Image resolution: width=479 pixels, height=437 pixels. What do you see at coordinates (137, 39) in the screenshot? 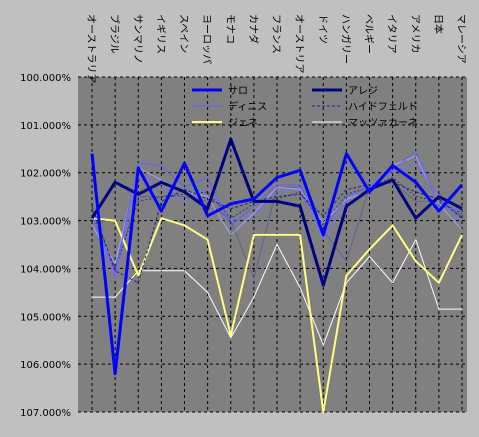
I see `x-tick-label: サンマリノ` at bounding box center [137, 39].